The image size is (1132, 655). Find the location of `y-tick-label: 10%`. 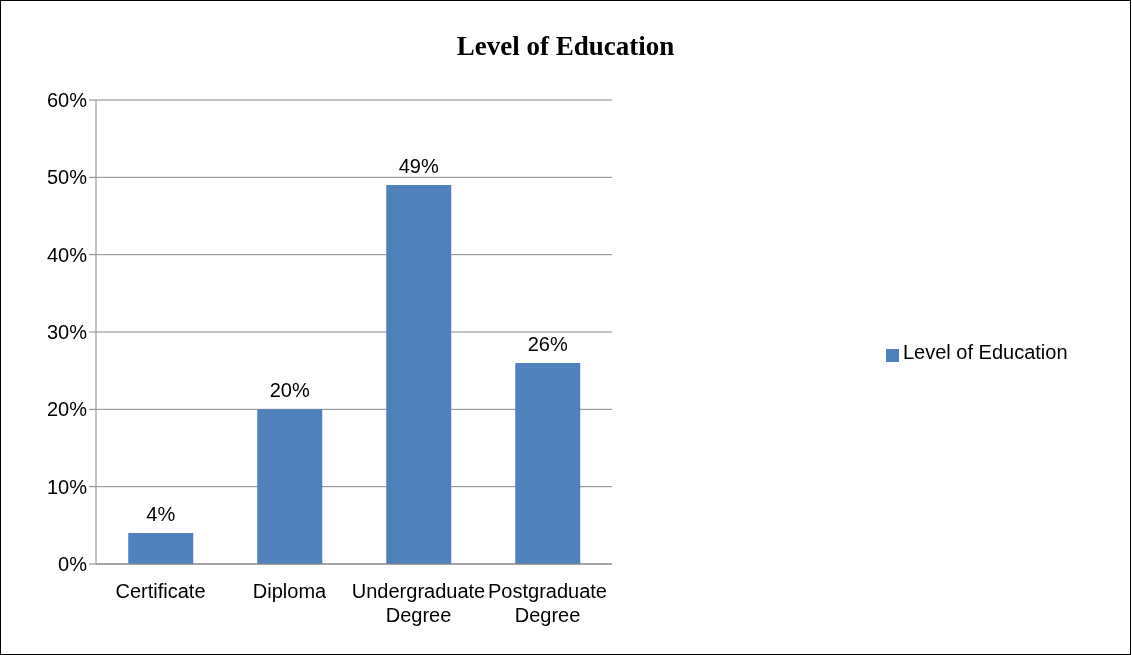

y-tick-label: 10% is located at coordinates (67, 486).